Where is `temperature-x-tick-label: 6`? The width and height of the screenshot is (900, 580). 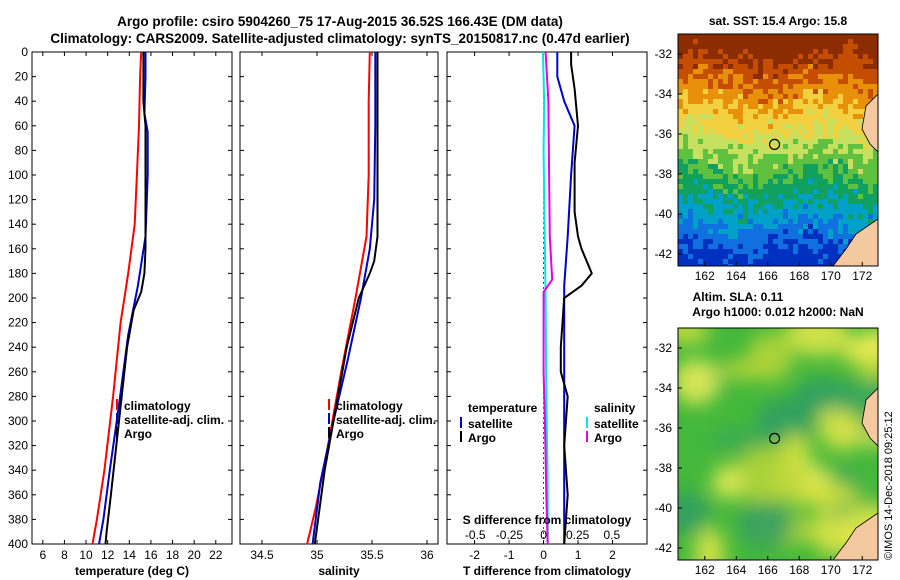 temperature-x-tick-label: 6 is located at coordinates (42, 555).